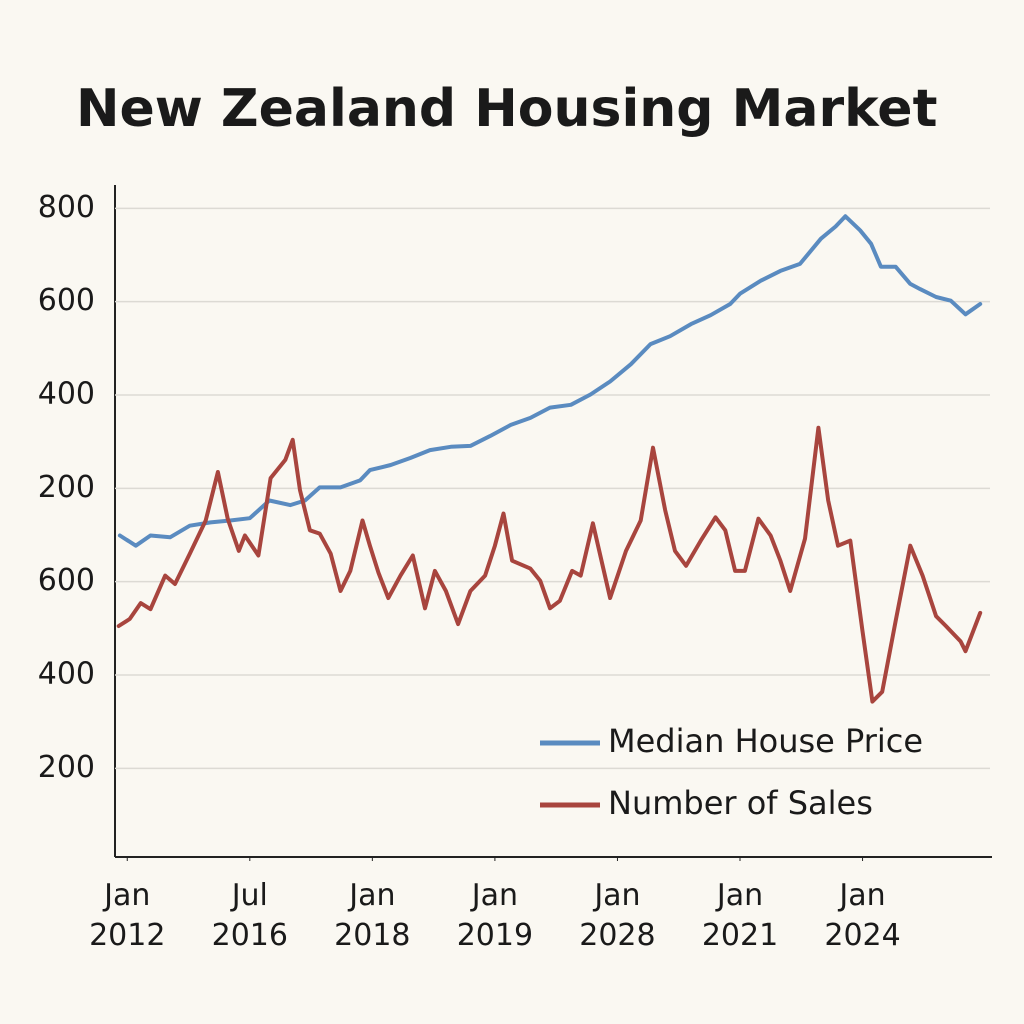  I want to click on x-tick-label: Jan 2028, so click(617, 916).